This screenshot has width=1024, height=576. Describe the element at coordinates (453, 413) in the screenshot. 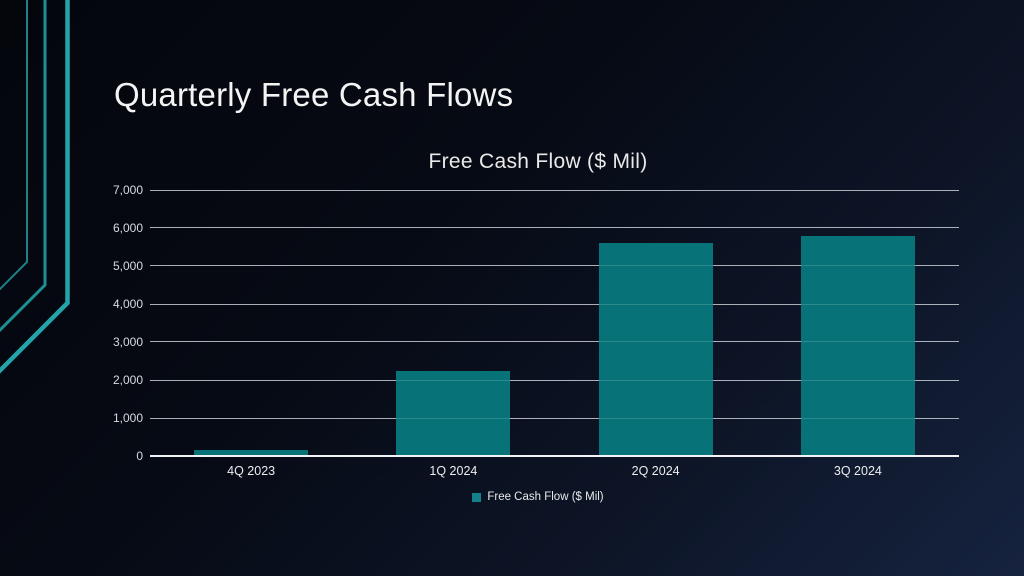

I see `bar-1q-2024` at that location.